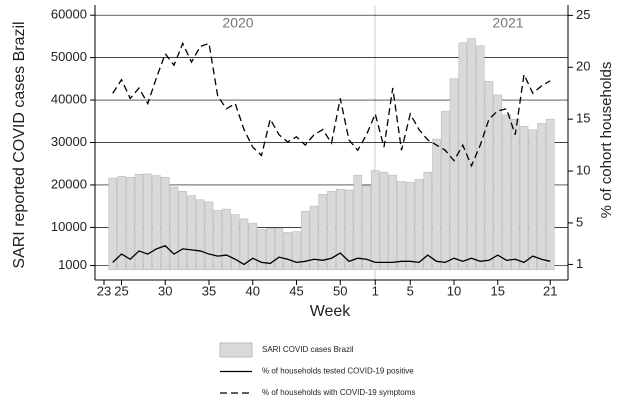  What do you see at coordinates (583, 118) in the screenshot?
I see `y2-tick-label: 15` at bounding box center [583, 118].